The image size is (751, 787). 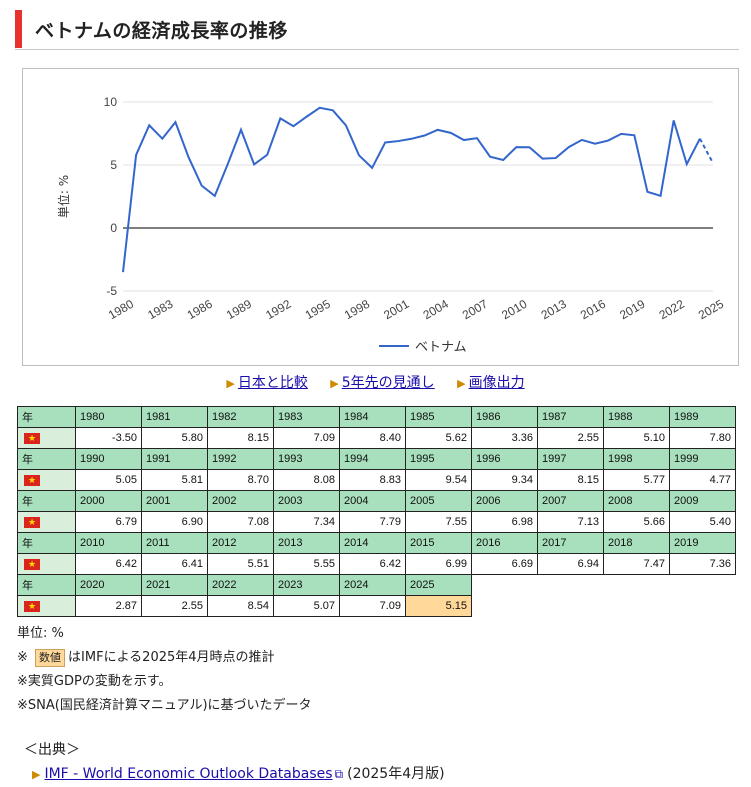 What do you see at coordinates (491, 383) in the screenshot?
I see `image-export-link: ▶ 画像出力` at bounding box center [491, 383].